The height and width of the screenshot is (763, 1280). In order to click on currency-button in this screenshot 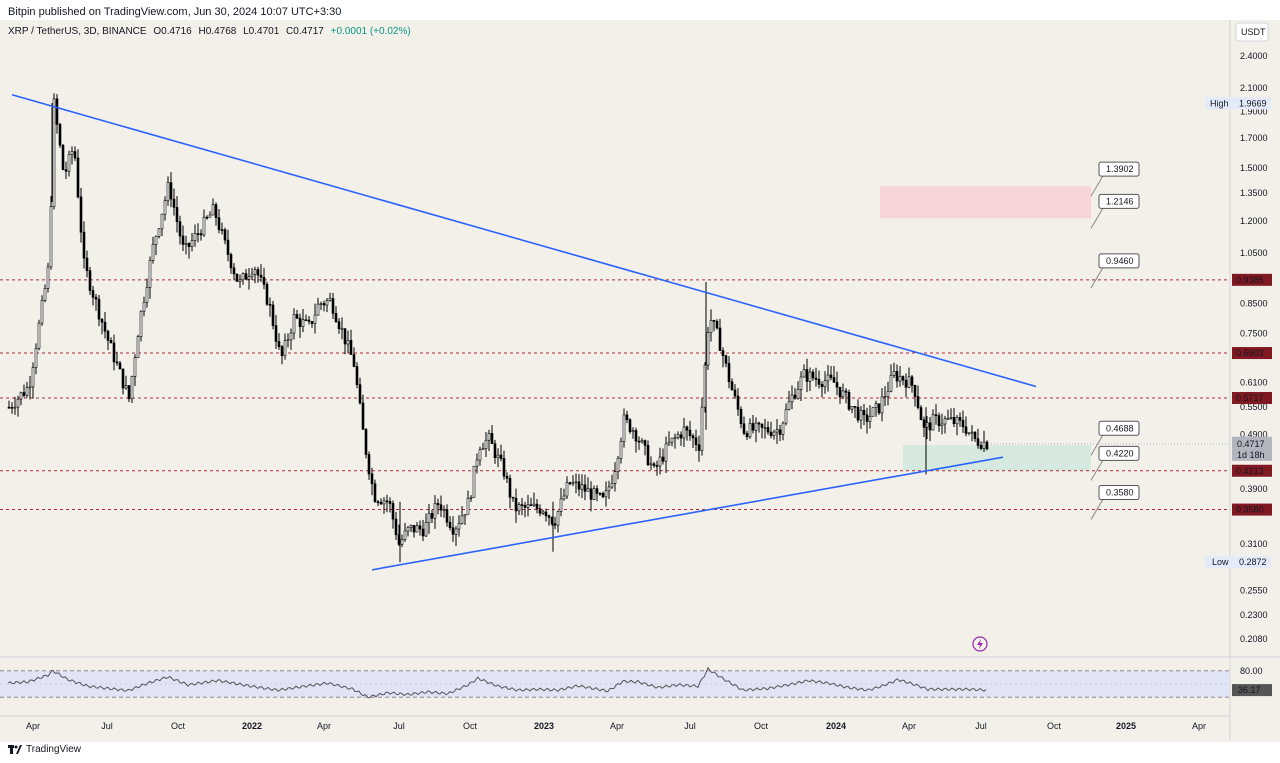, I will do `click(1252, 32)`.